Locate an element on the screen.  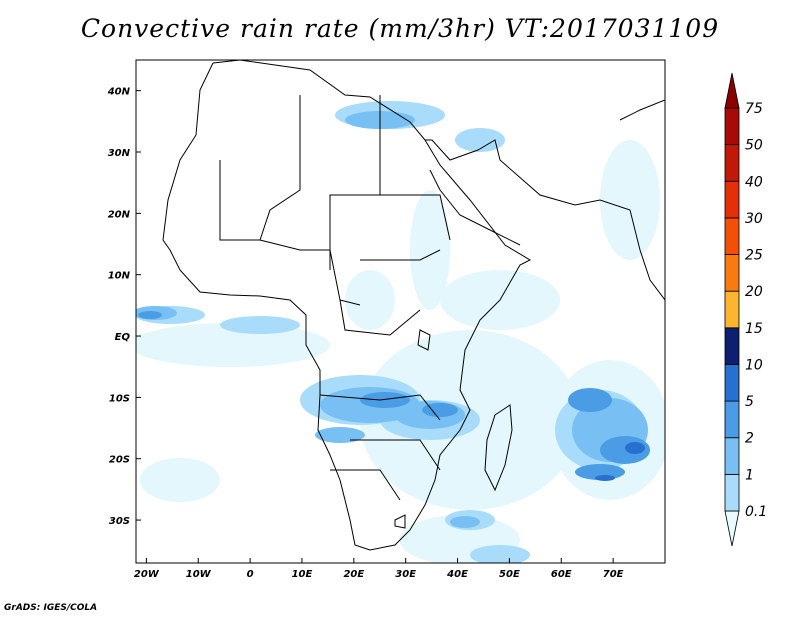
x-tick-label: 30E is located at coordinates (405, 574).